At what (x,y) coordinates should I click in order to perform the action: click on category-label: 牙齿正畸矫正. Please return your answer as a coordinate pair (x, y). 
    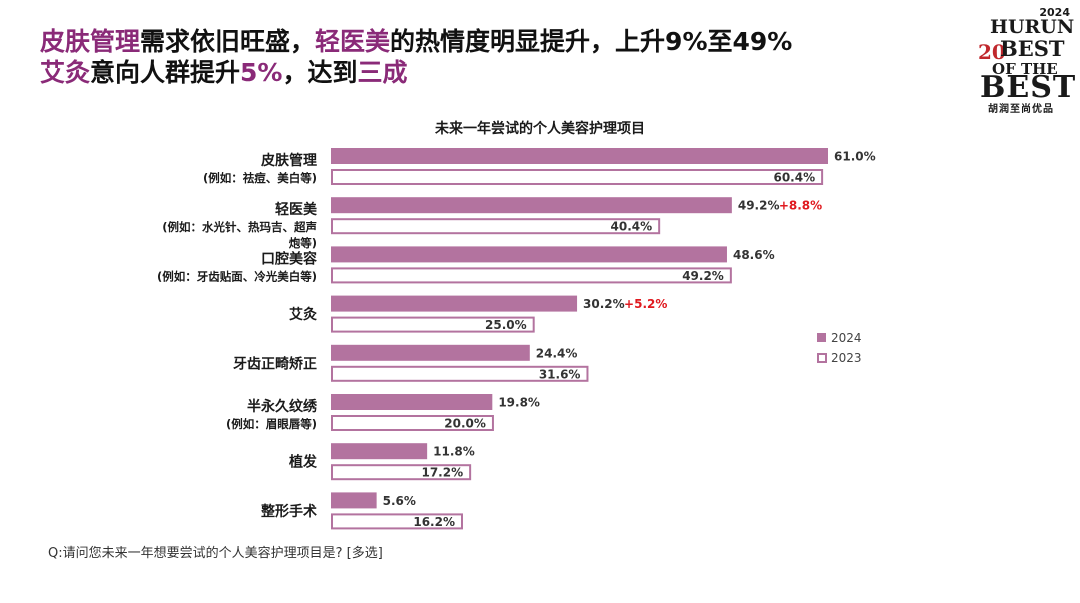
    Looking at the image, I should click on (275, 363).